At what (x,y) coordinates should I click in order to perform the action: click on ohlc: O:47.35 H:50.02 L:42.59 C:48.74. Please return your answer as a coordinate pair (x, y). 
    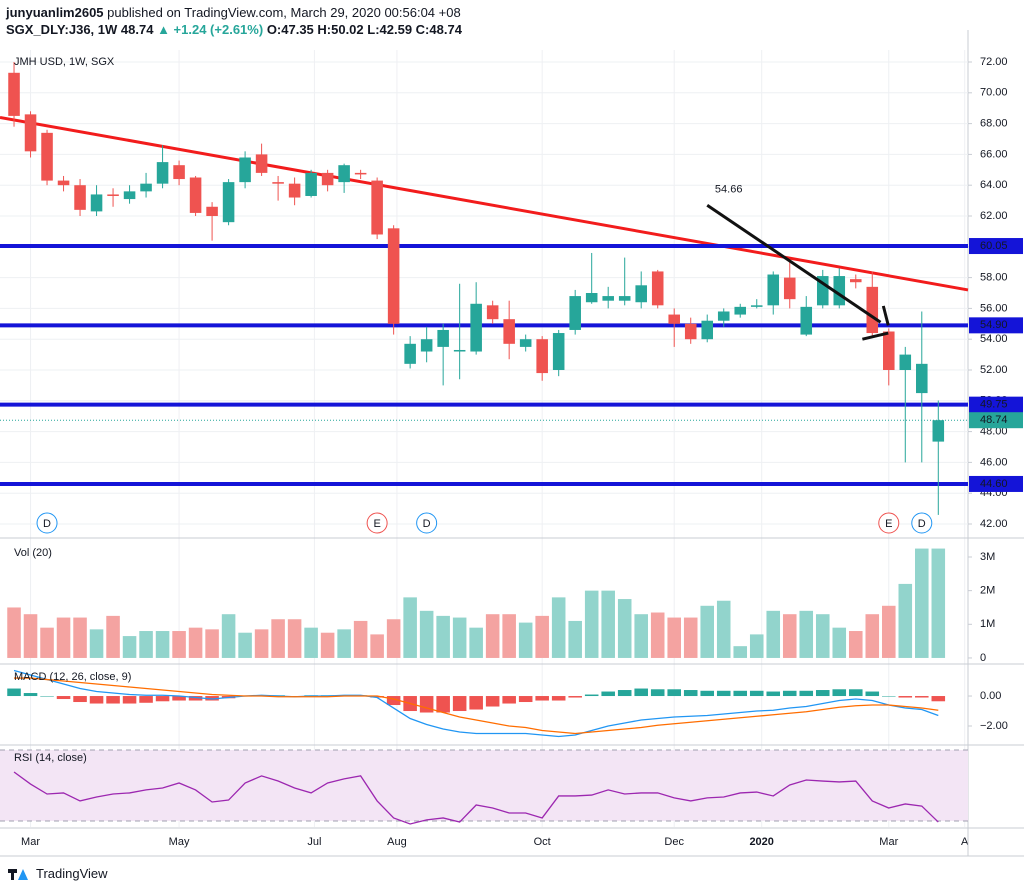
    Looking at the image, I should click on (364, 29).